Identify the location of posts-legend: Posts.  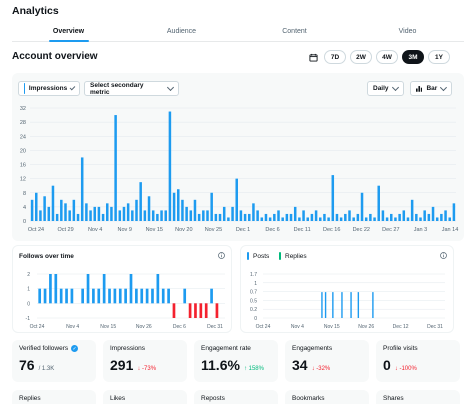
(260, 256).